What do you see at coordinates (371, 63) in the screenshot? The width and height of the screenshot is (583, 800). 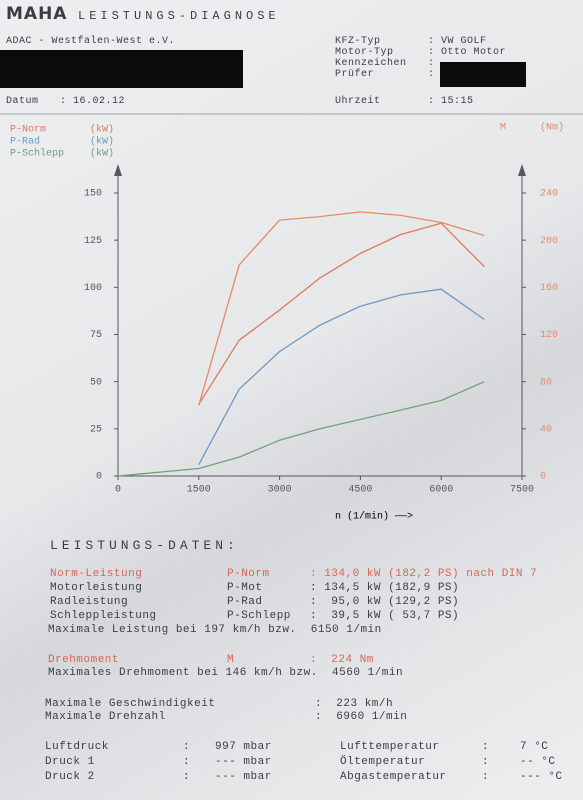 I see `field-label: Kennzeichen` at bounding box center [371, 63].